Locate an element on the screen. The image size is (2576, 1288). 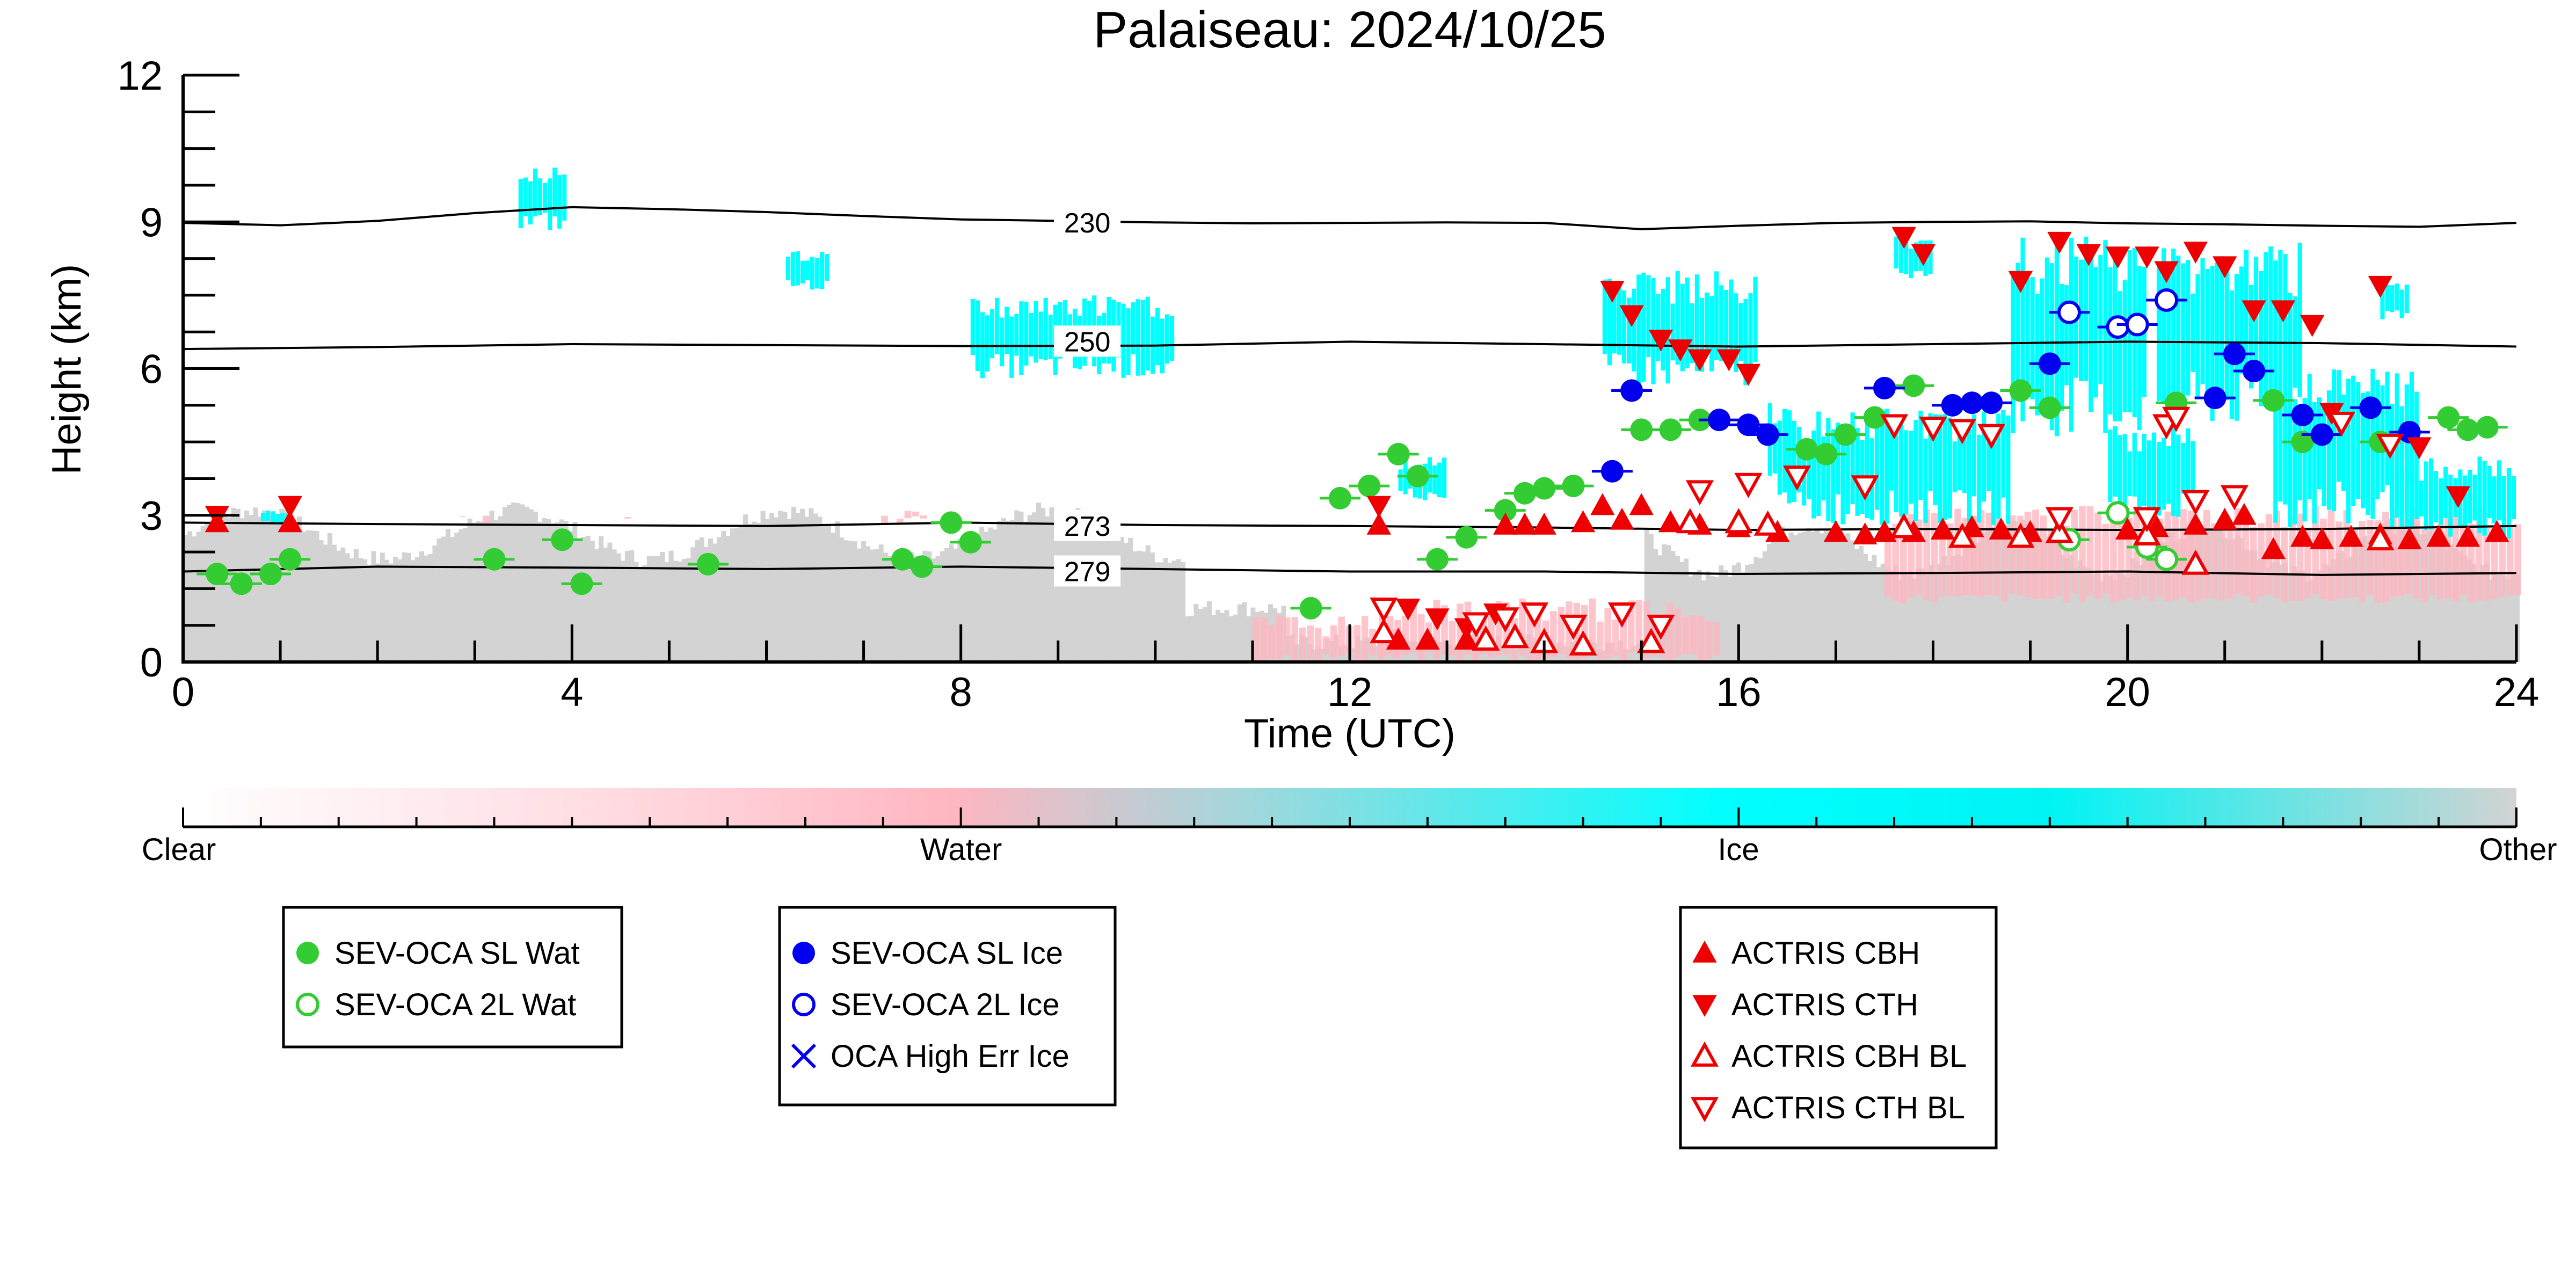
legend-entry-label: SEV-OCA 2L Wat is located at coordinates (455, 1004).